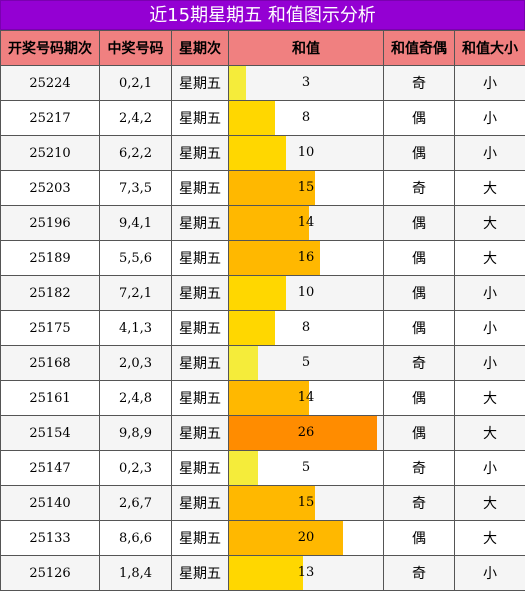  I want to click on numbers-cell: 6,2,2, so click(136, 153).